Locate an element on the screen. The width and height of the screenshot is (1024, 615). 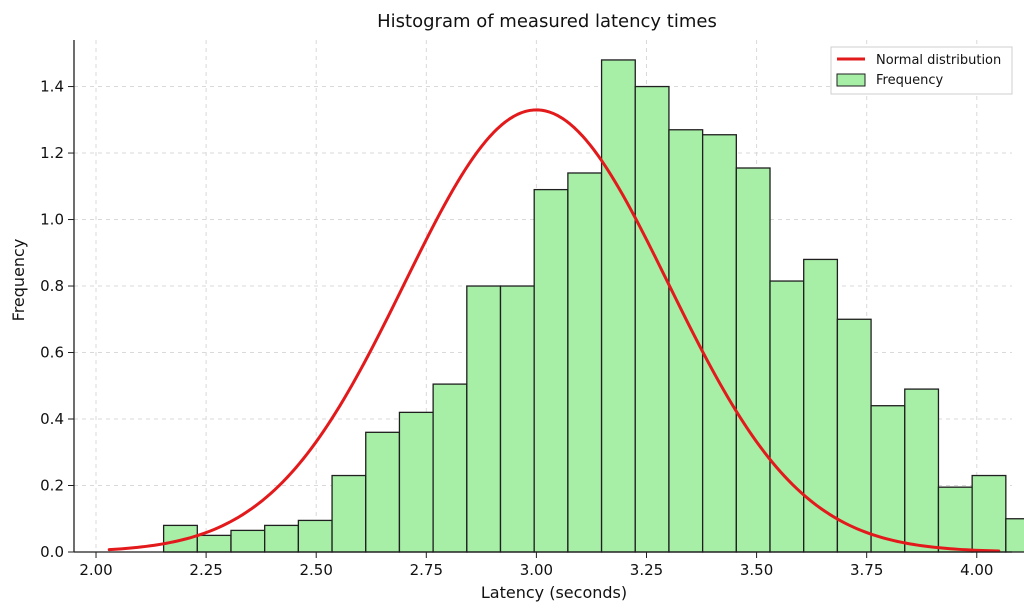
y-tick-label-0: 0.0 is located at coordinates (52, 552).